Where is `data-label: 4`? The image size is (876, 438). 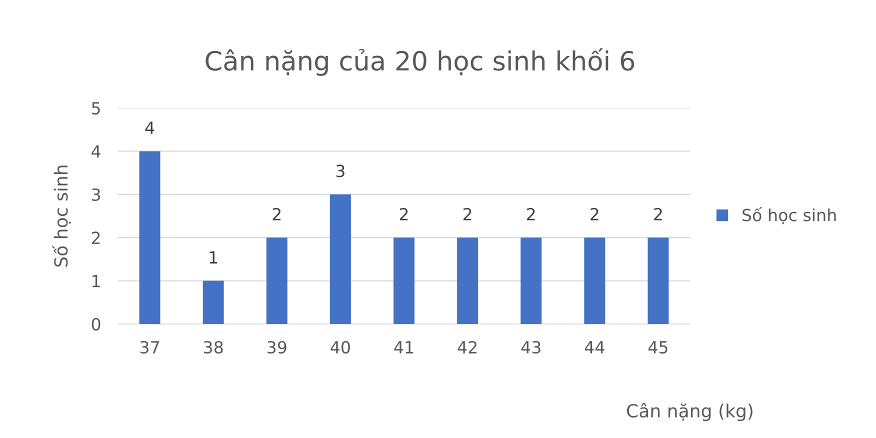
data-label: 4 is located at coordinates (149, 128).